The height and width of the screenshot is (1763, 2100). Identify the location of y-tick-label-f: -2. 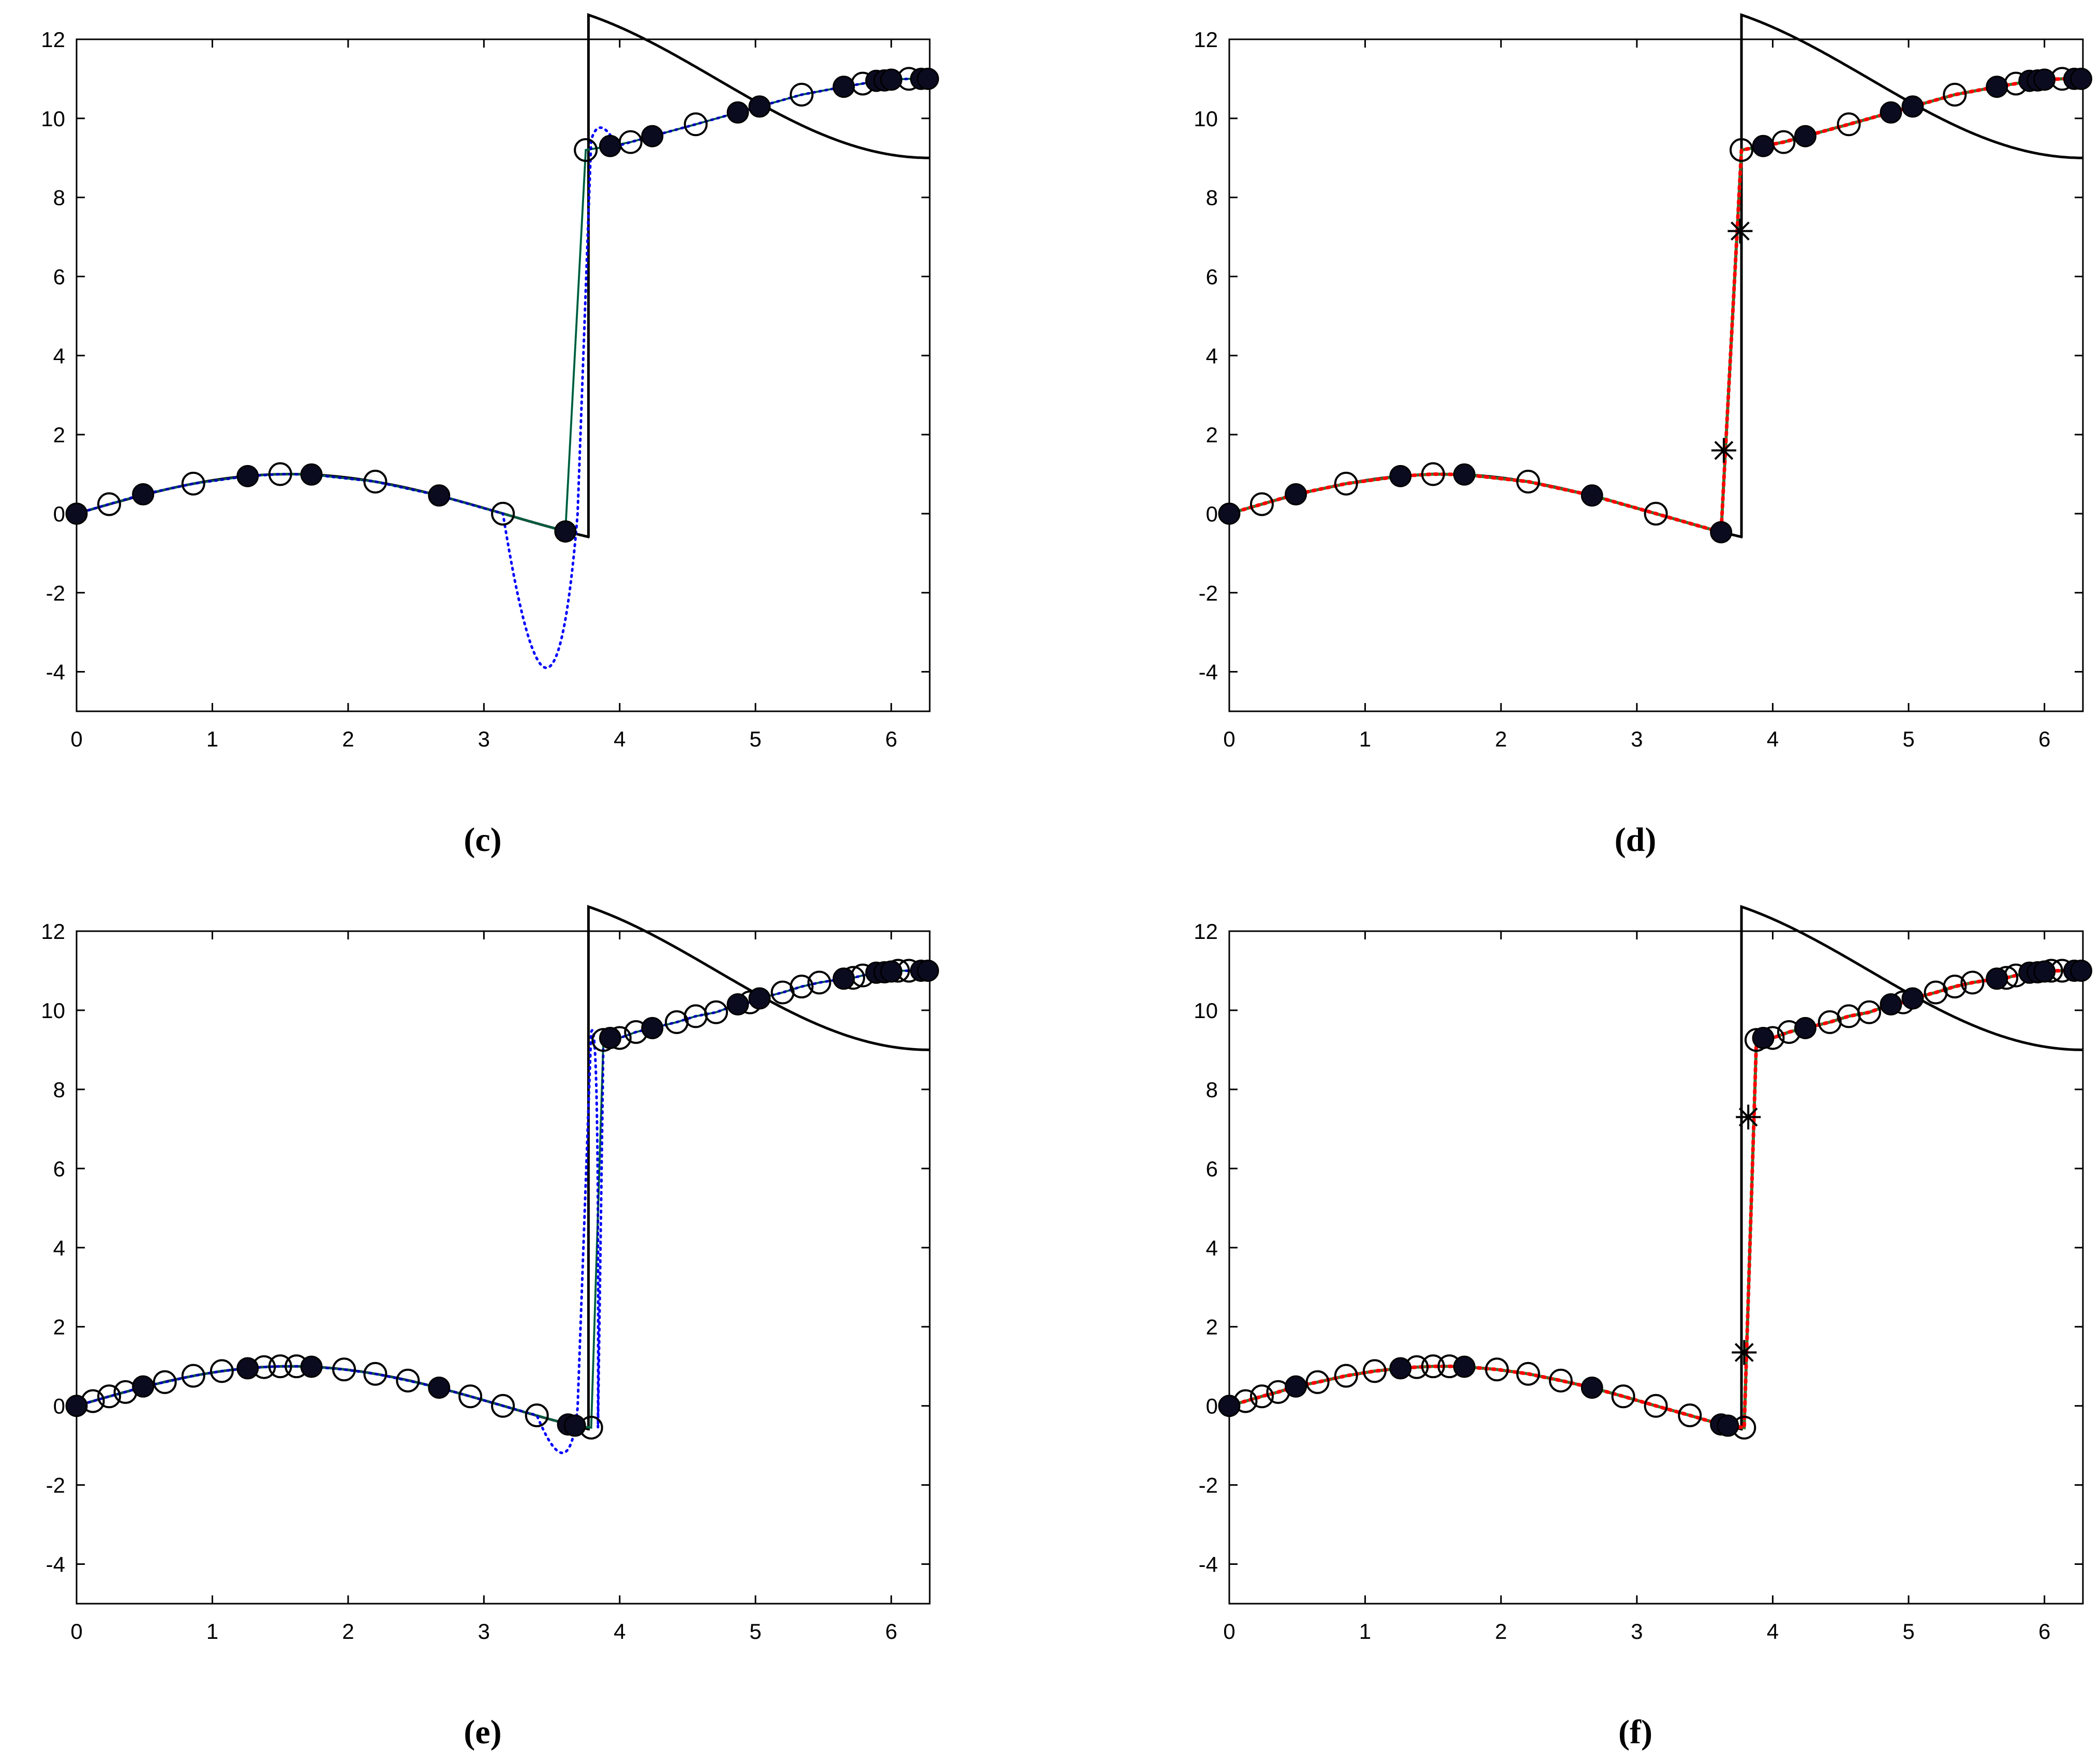
(1208, 1485).